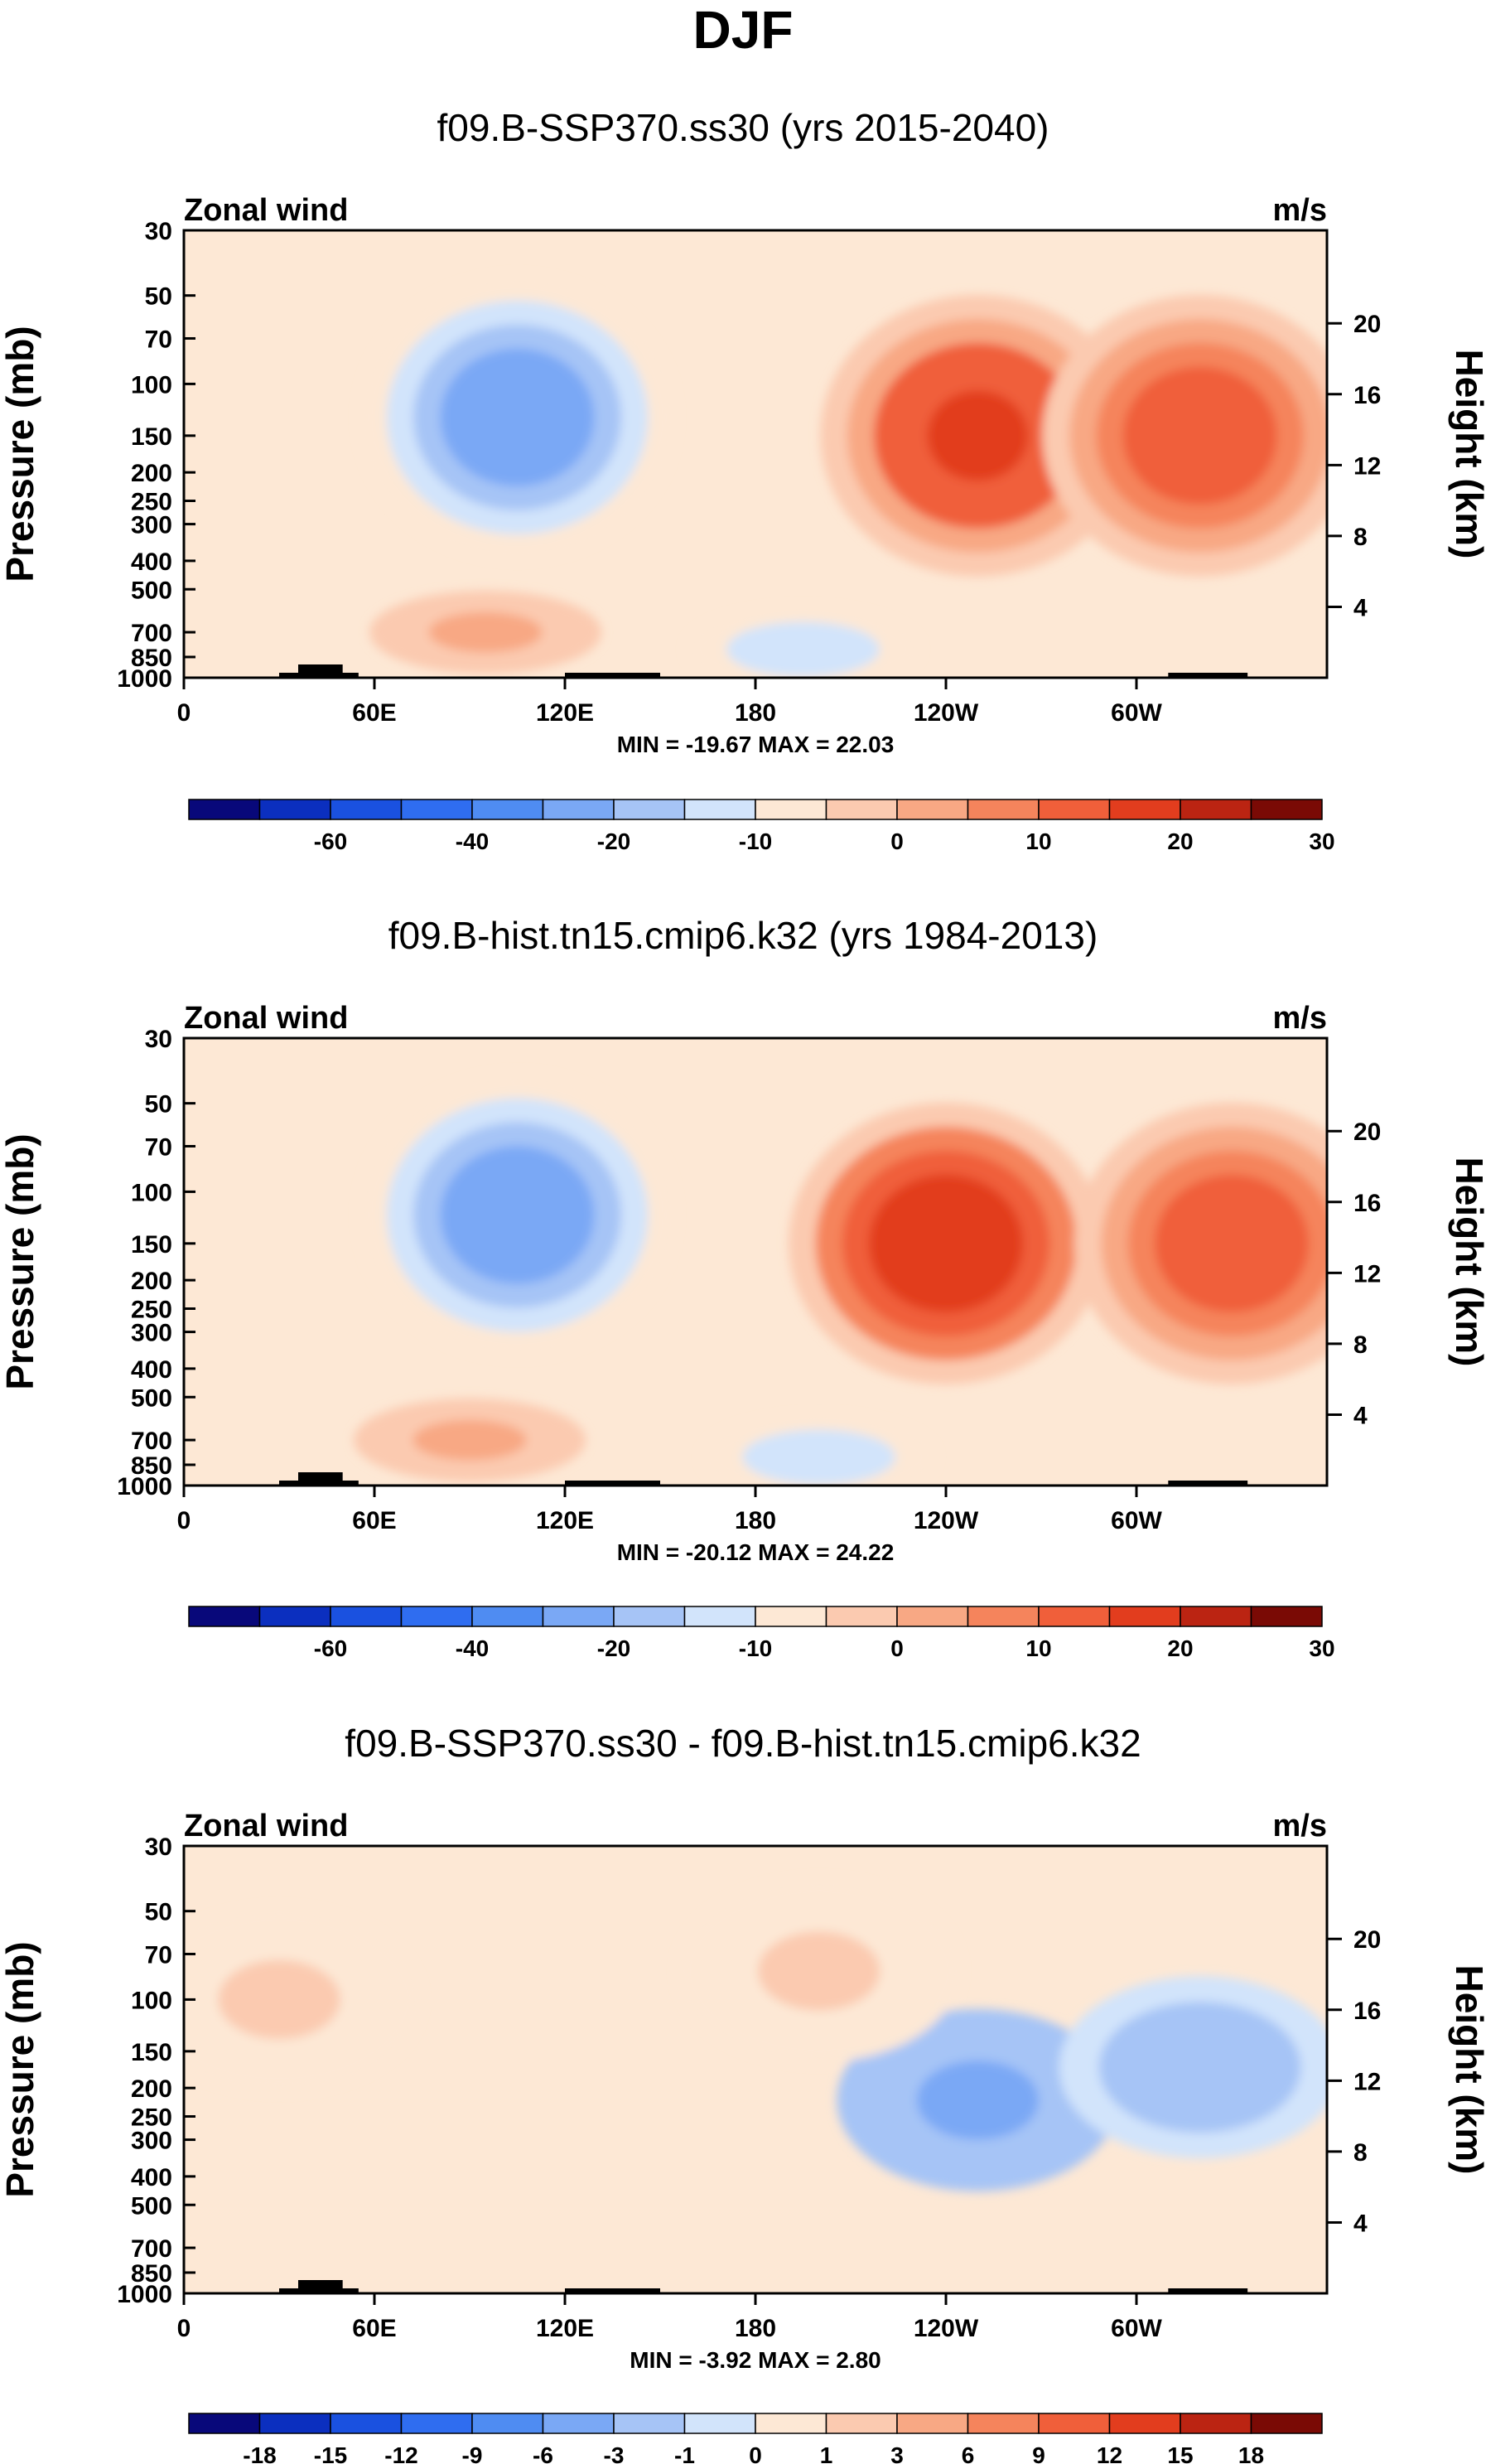  I want to click on colorbar-label: 12, so click(1109, 2453).